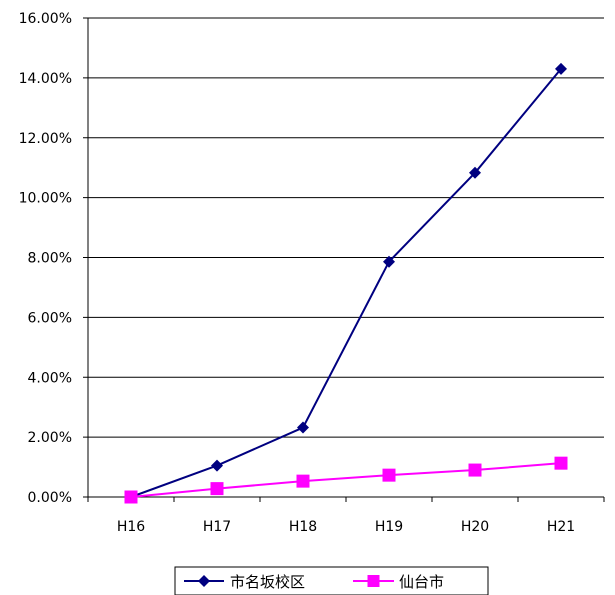  What do you see at coordinates (267, 582) in the screenshot?
I see `legend-label: 市名坂校区` at bounding box center [267, 582].